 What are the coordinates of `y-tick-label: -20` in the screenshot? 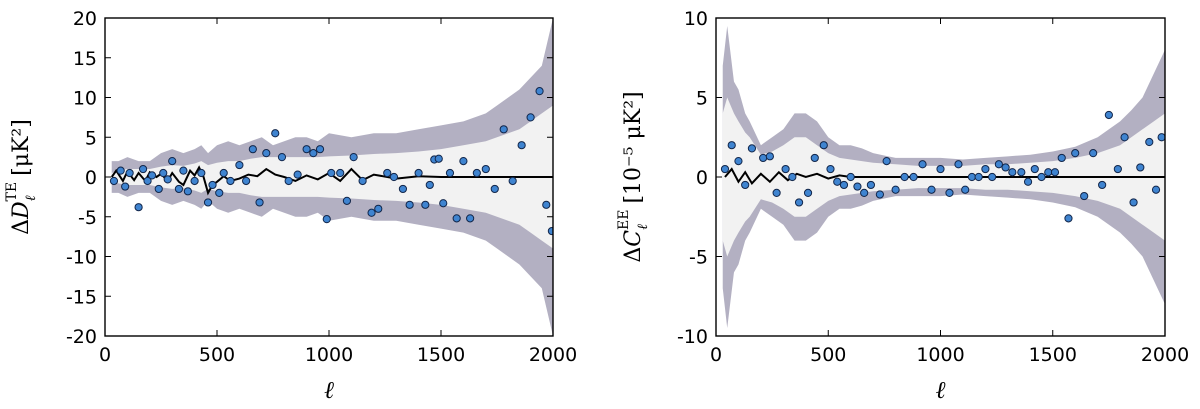 It's located at (81, 337).